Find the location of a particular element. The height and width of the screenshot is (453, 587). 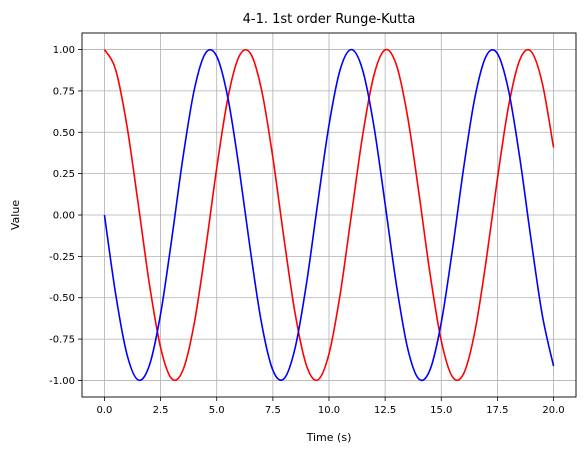

y-tick-label: 0.00 is located at coordinates (64, 216).